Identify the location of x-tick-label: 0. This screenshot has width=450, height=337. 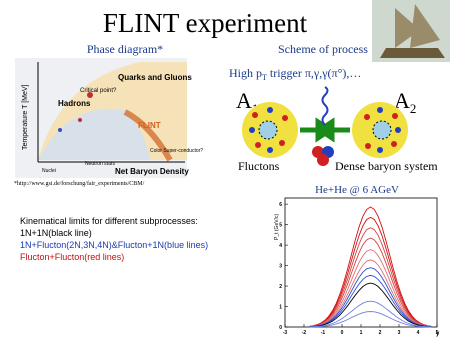
(342, 333).